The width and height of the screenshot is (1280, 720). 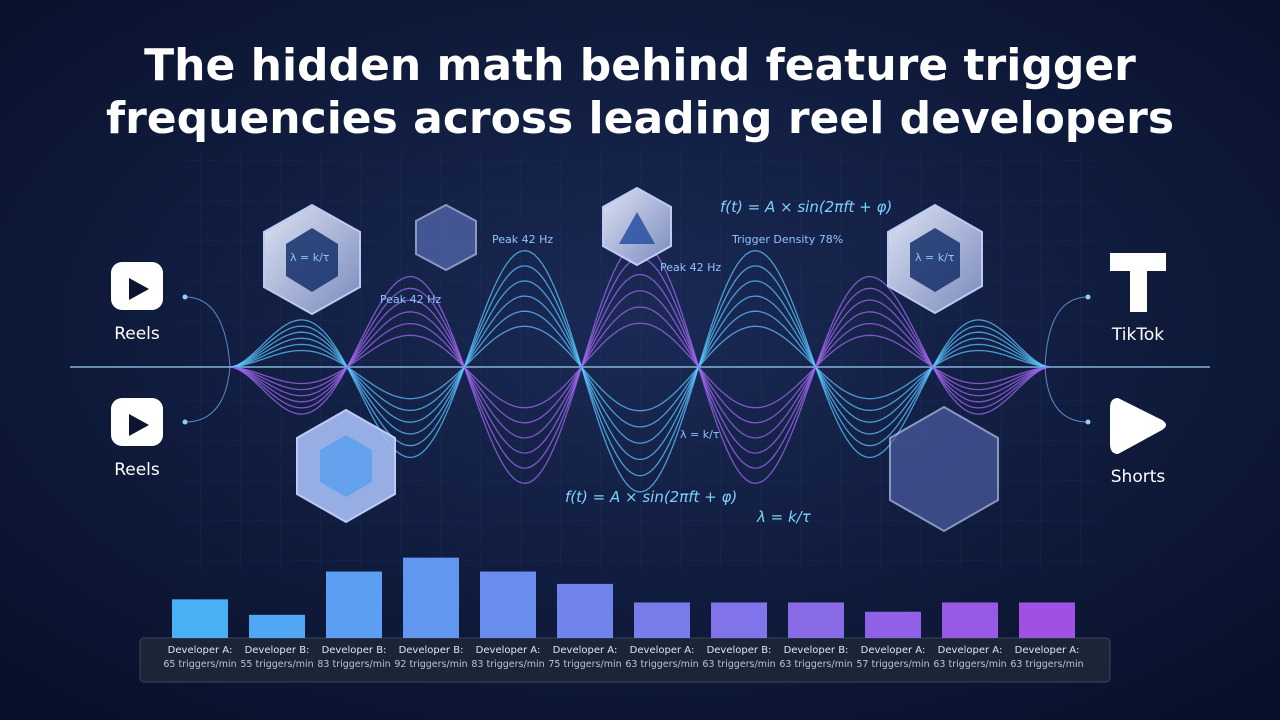 What do you see at coordinates (584, 664) in the screenshot?
I see `value-label: 75 triggers/min` at bounding box center [584, 664].